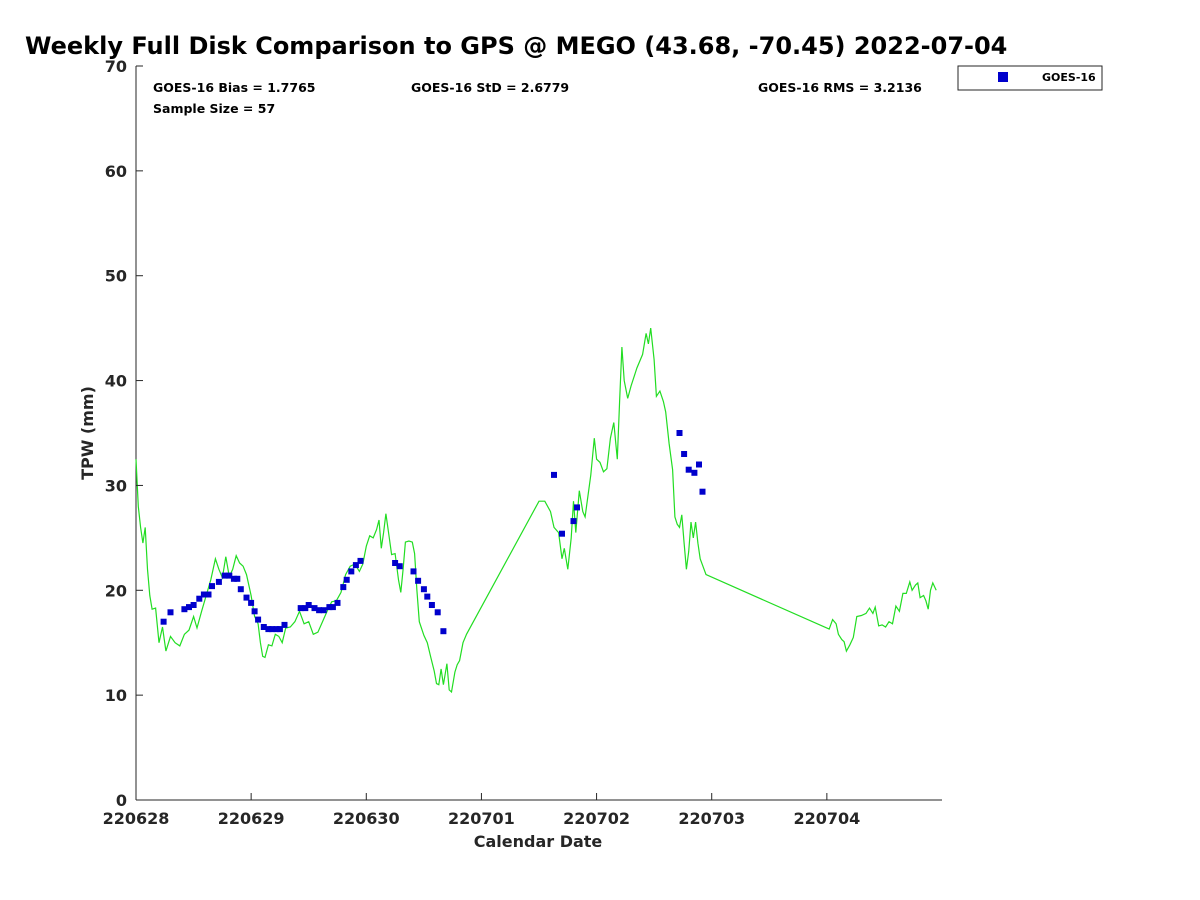  I want to click on x-tick-label: 220630, so click(366, 818).